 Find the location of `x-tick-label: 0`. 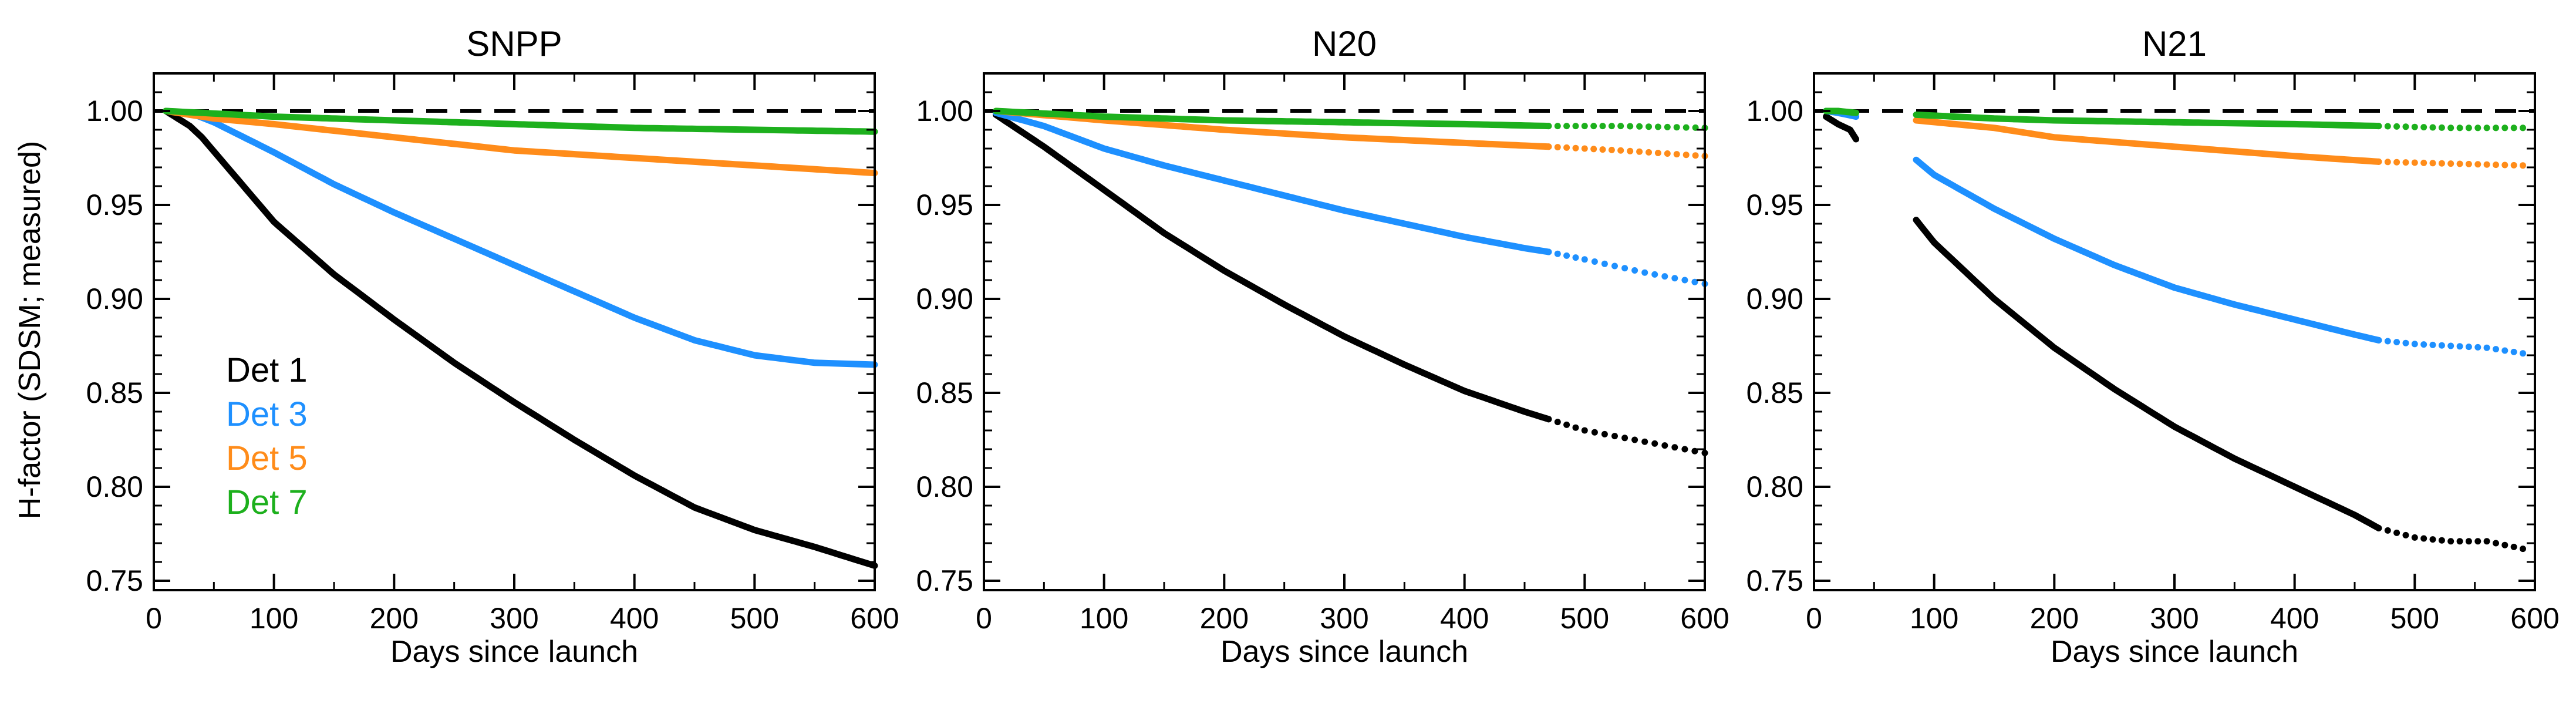

x-tick-label: 0 is located at coordinates (984, 618).